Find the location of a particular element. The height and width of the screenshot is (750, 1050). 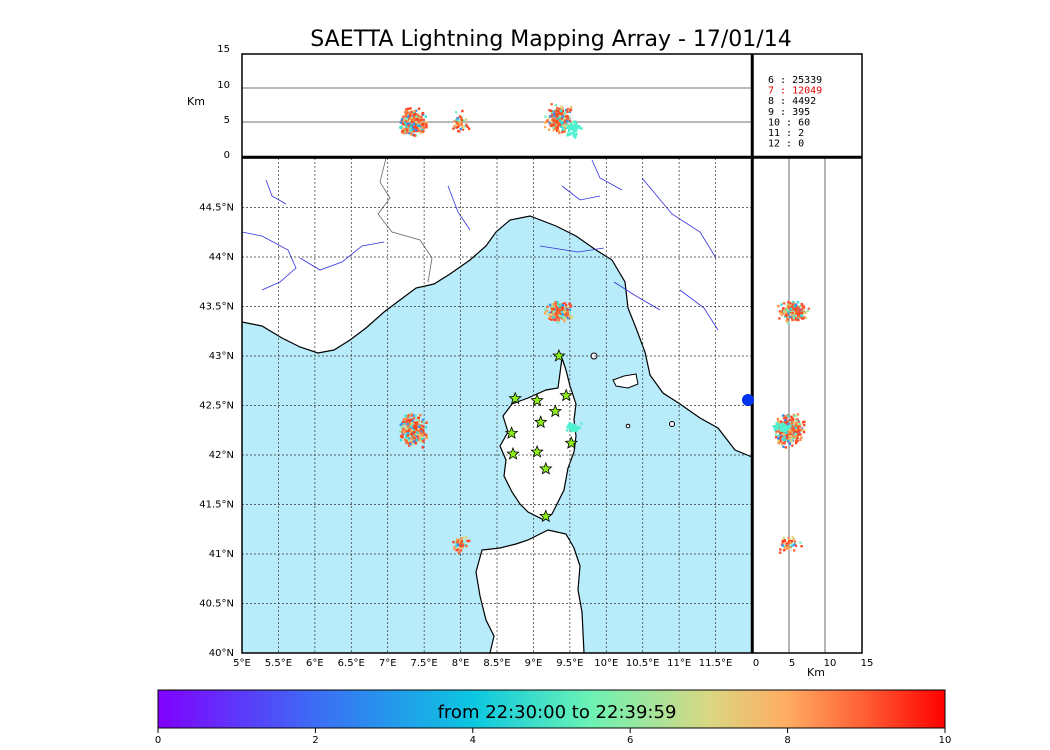

lat-tick-label: 43.5°N is located at coordinates (216, 307).